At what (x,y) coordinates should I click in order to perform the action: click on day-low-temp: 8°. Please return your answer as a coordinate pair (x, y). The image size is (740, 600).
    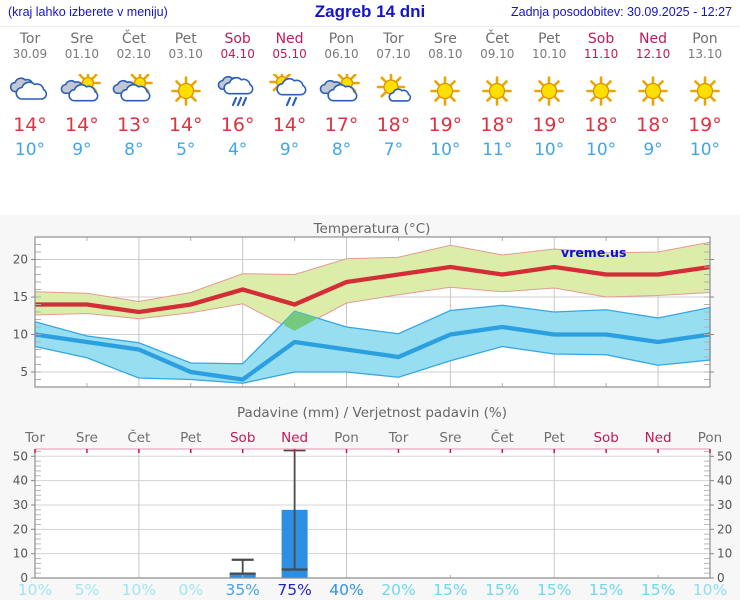
    Looking at the image, I should click on (341, 150).